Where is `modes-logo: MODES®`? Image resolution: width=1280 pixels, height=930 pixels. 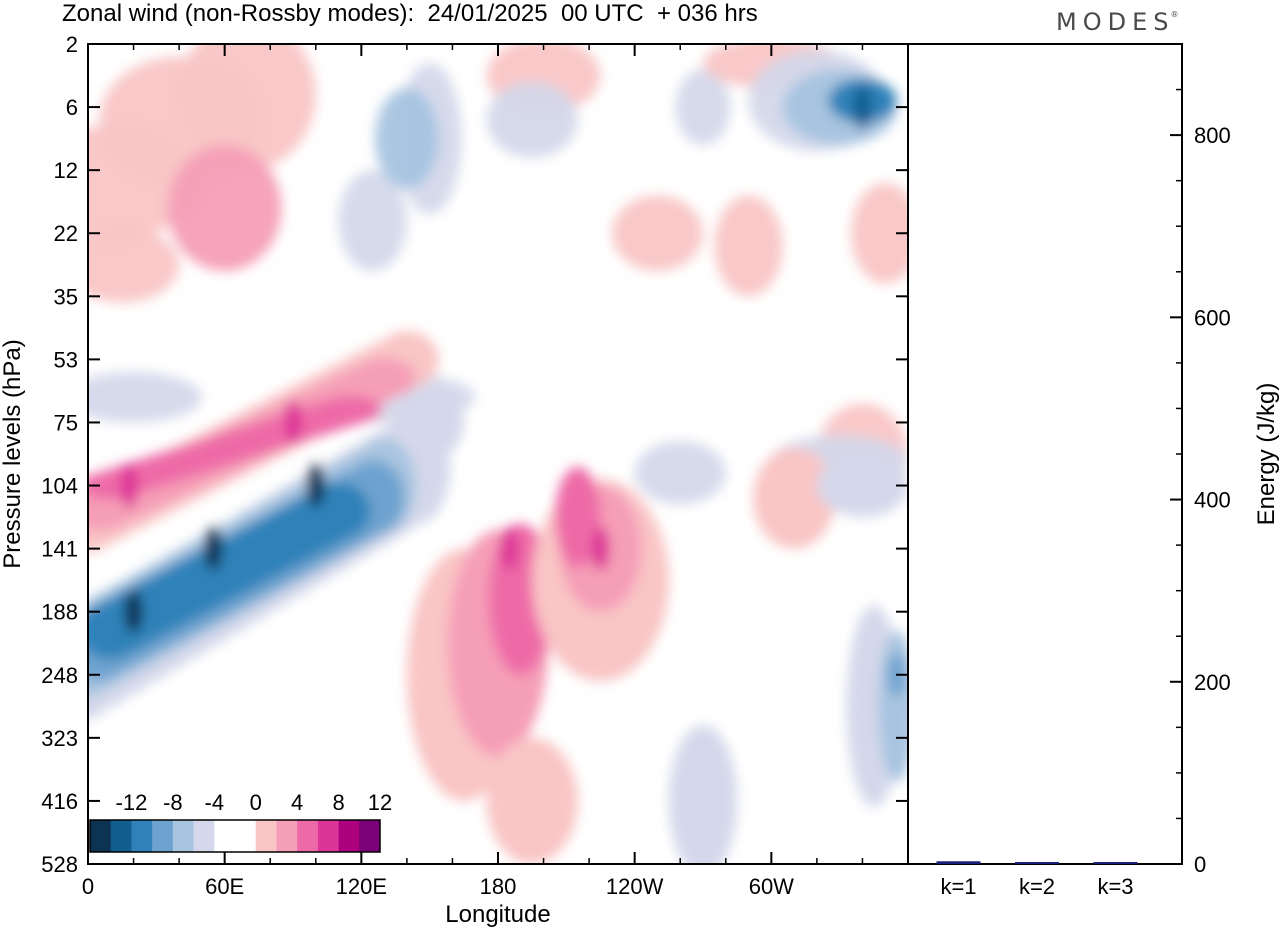
modes-logo: MODES® is located at coordinates (1119, 22).